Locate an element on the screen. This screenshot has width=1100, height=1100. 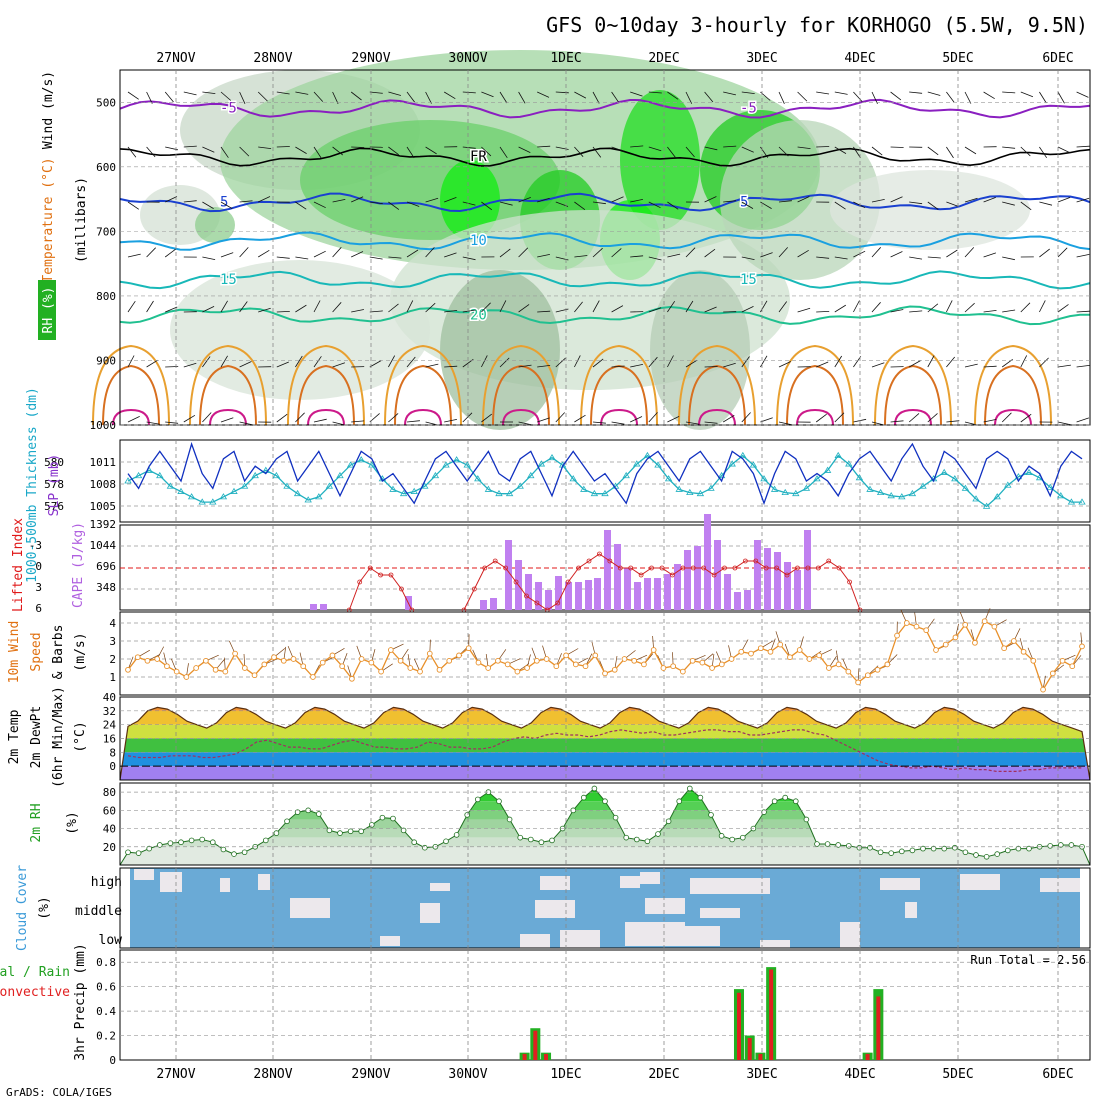
temp-ylabel-2: 2m DewPt is located at coordinates (36, 737).